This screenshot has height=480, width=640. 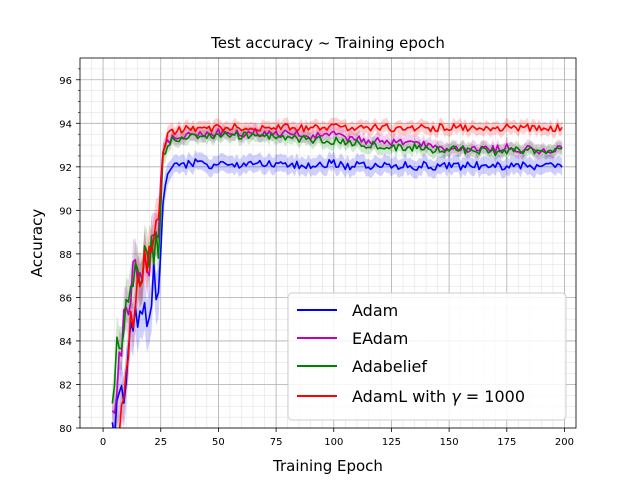 I want to click on legend-label-adaml-prefix: AdamL with, so click(x=401, y=396).